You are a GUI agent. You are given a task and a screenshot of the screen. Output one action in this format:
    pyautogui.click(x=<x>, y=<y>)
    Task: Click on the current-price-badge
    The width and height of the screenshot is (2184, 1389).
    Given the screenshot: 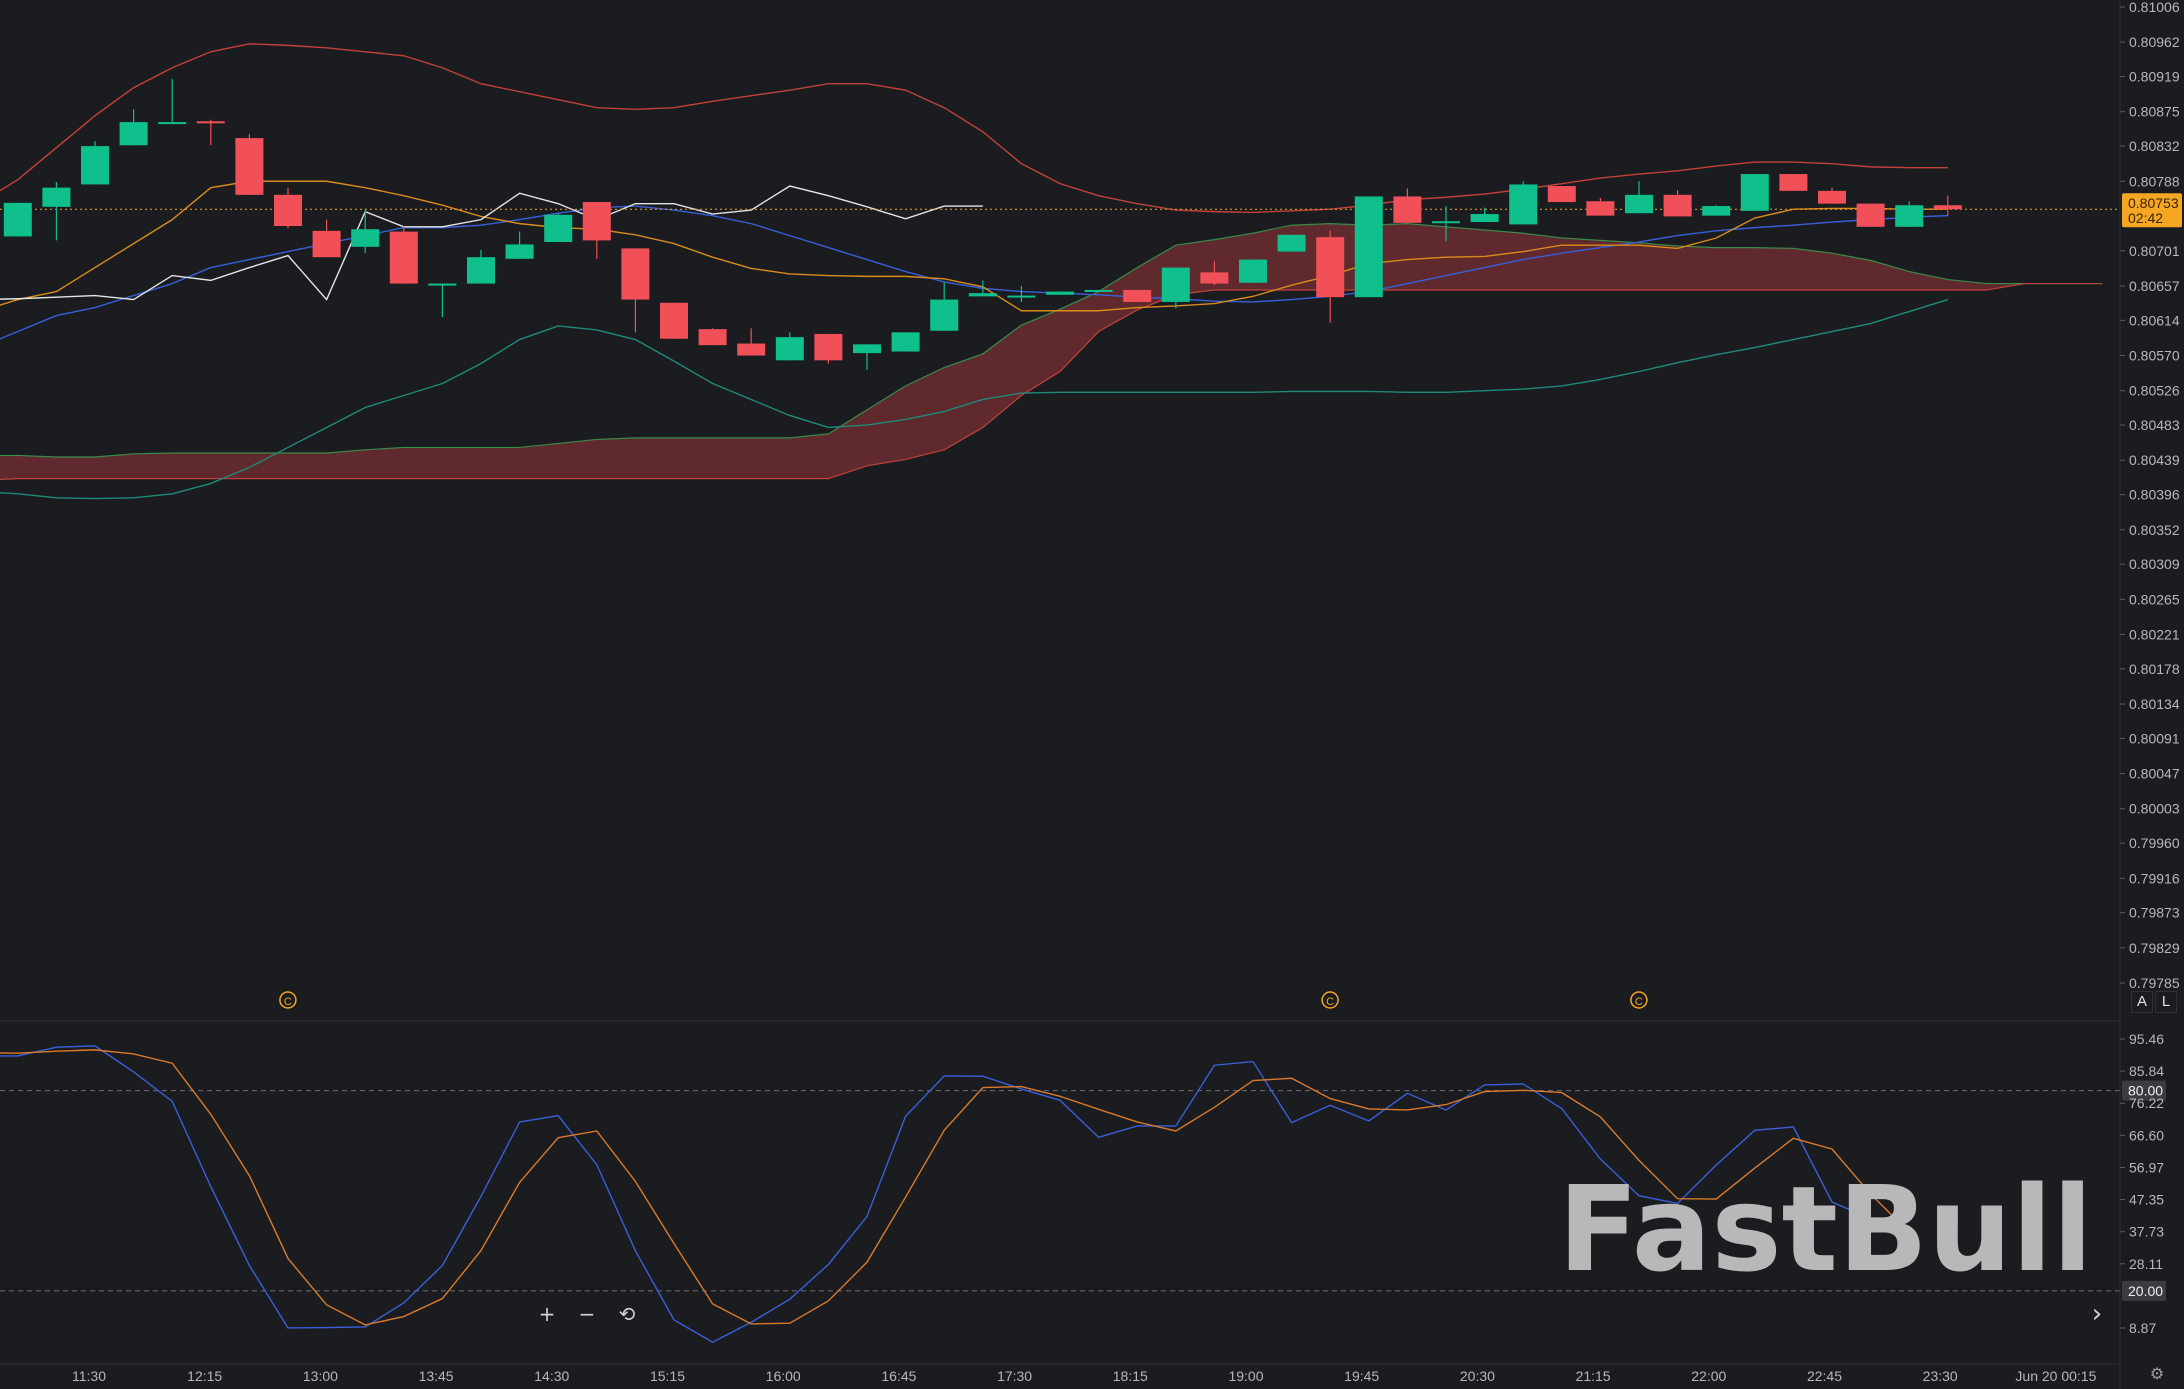 What is the action you would take?
    pyautogui.click(x=2152, y=210)
    